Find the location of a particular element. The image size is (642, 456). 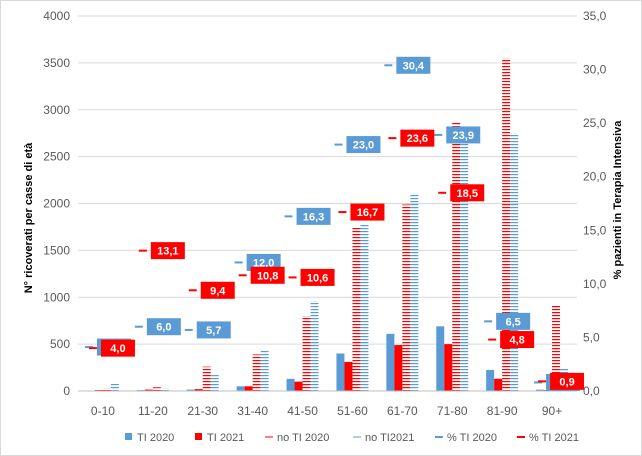

y-tick-label-left: 3500 is located at coordinates (56, 63).